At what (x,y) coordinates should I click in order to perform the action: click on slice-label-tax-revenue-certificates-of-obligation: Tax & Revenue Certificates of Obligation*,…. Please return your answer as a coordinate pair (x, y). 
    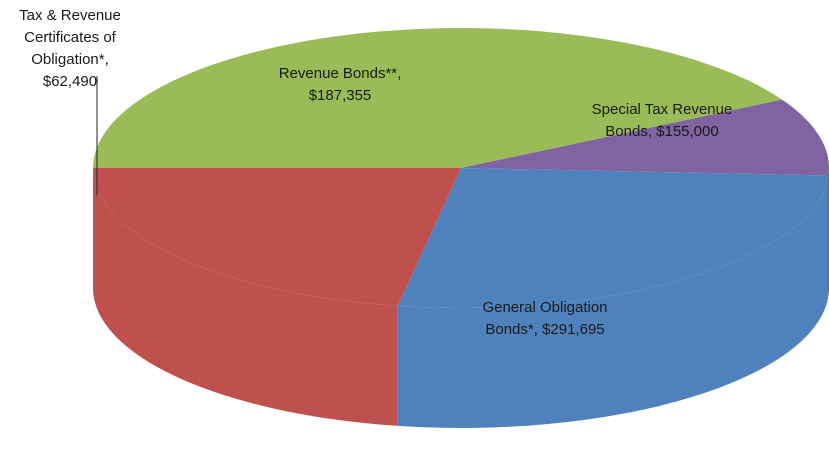
    Looking at the image, I should click on (70, 48).